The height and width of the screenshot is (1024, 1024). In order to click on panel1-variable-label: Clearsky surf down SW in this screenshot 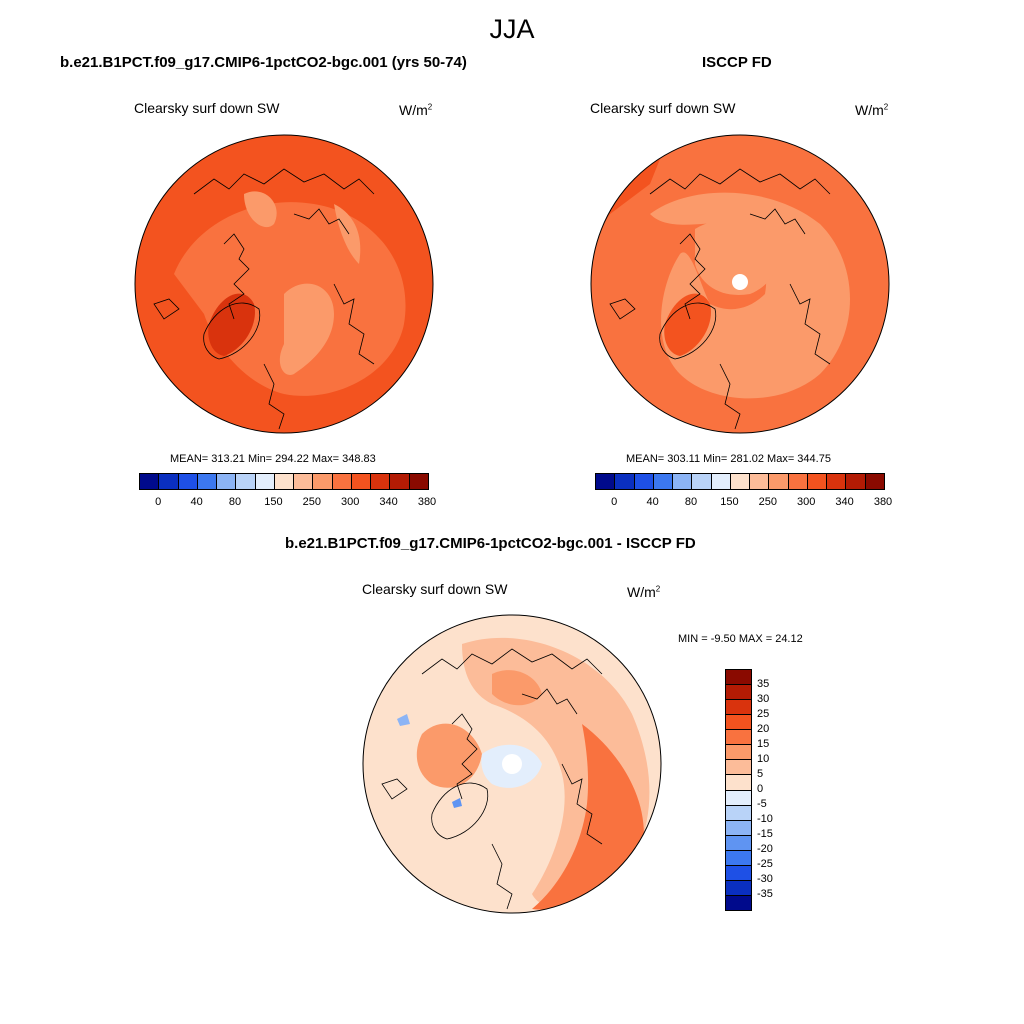, I will do `click(207, 108)`.